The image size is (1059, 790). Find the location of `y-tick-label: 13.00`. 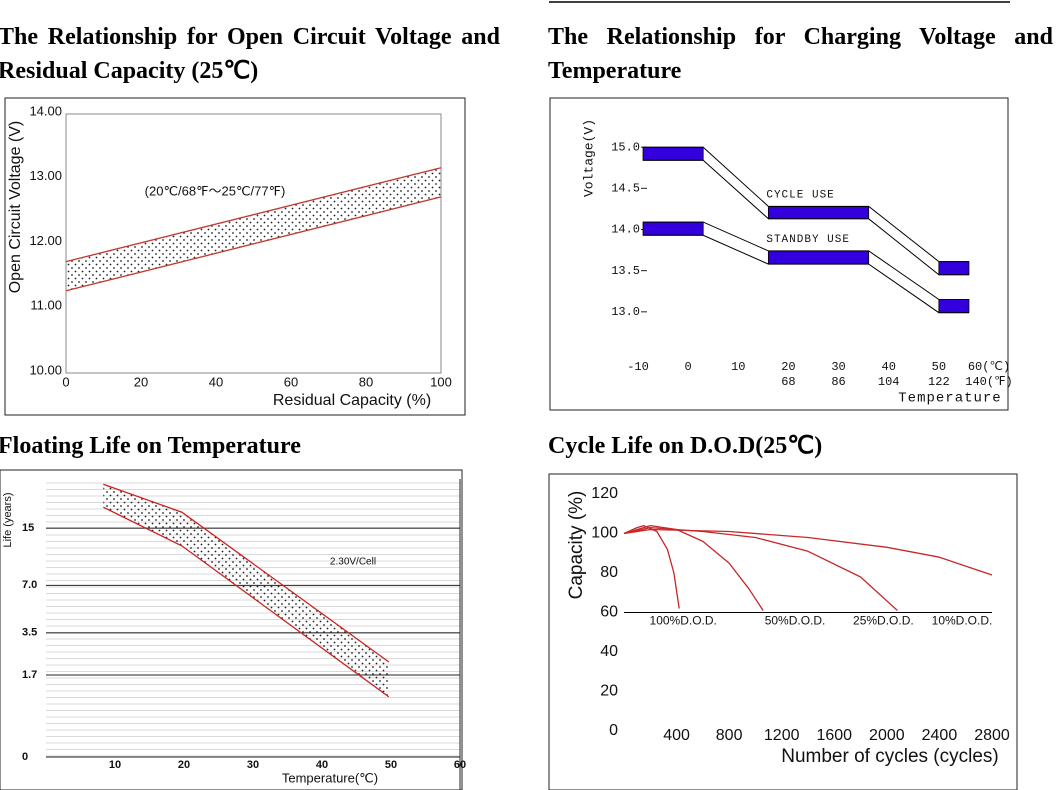

y-tick-label: 13.00 is located at coordinates (45, 175).